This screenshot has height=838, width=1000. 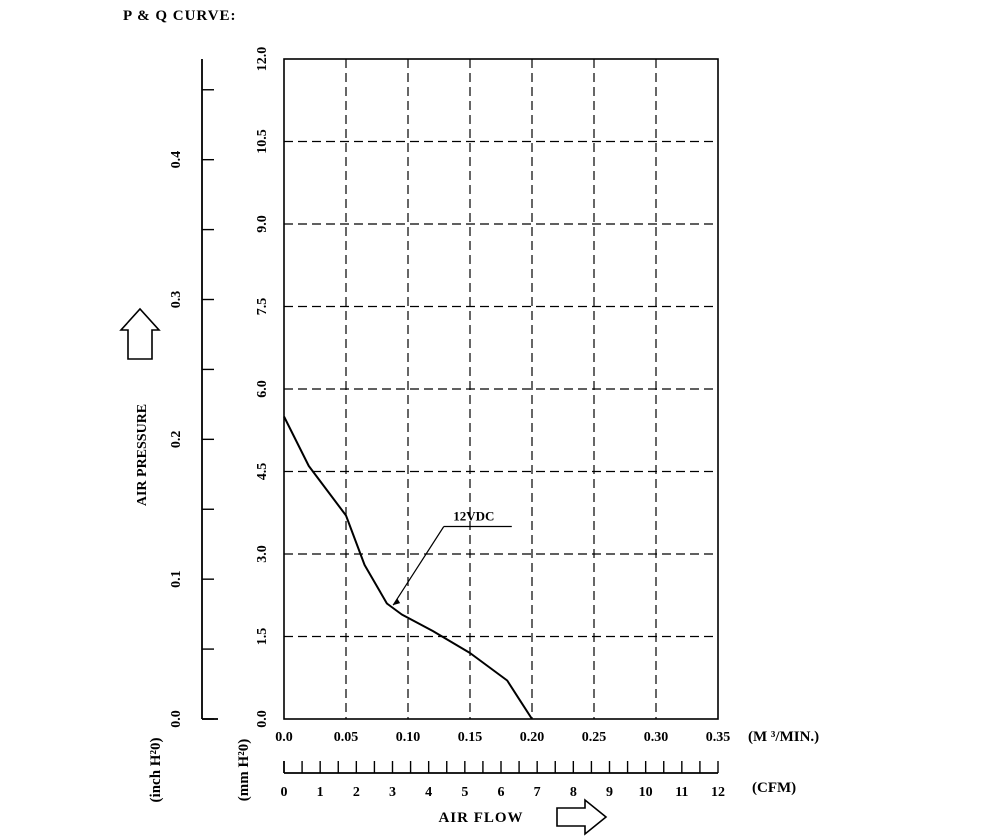 I want to click on cfm-tick-label: 10, so click(x=646, y=792).